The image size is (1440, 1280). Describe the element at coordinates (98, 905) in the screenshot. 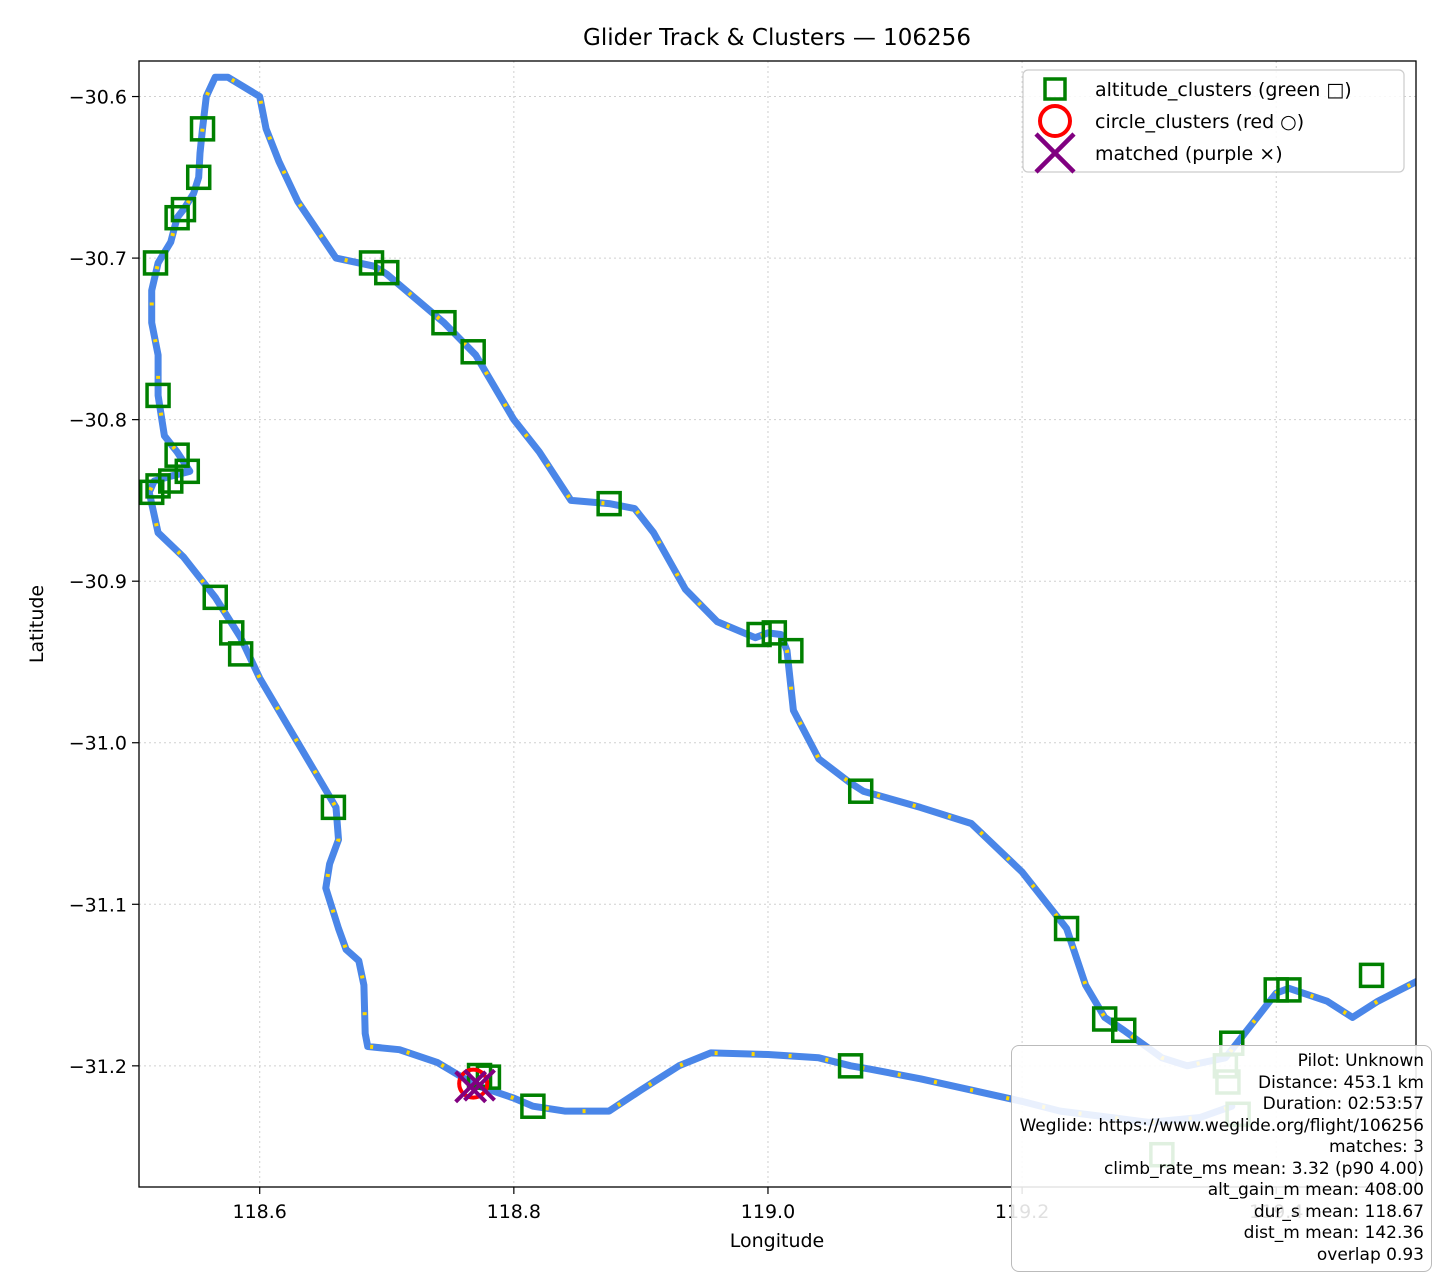

I see `y-tick-label: −31.1` at that location.